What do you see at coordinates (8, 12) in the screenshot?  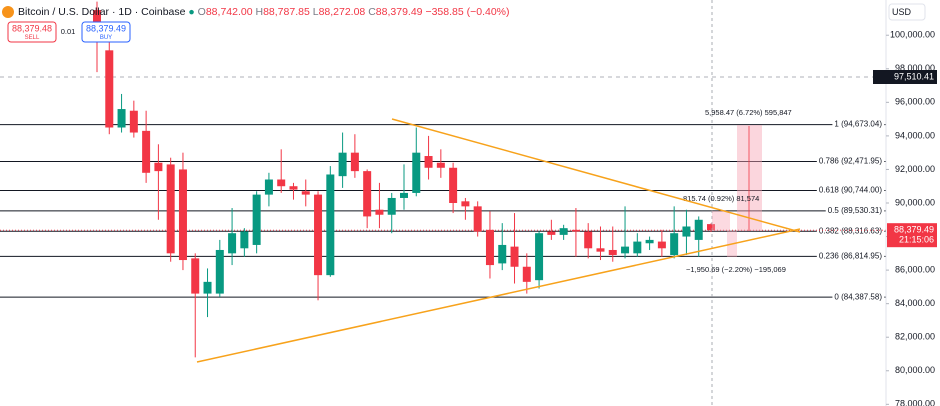 I see `symbol-icon` at bounding box center [8, 12].